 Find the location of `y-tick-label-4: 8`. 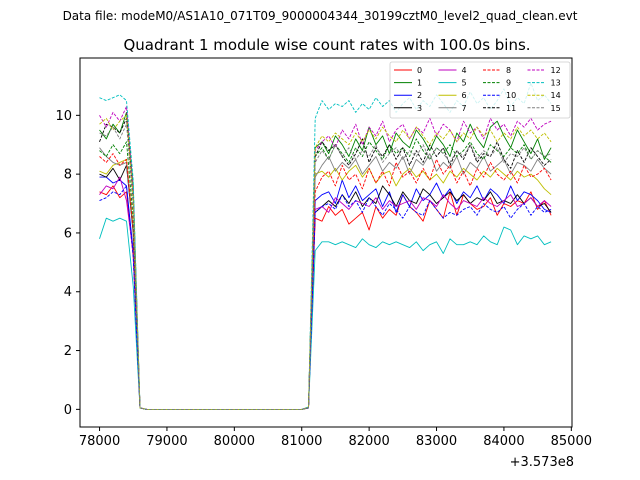

y-tick-label-4: 8 is located at coordinates (68, 175).